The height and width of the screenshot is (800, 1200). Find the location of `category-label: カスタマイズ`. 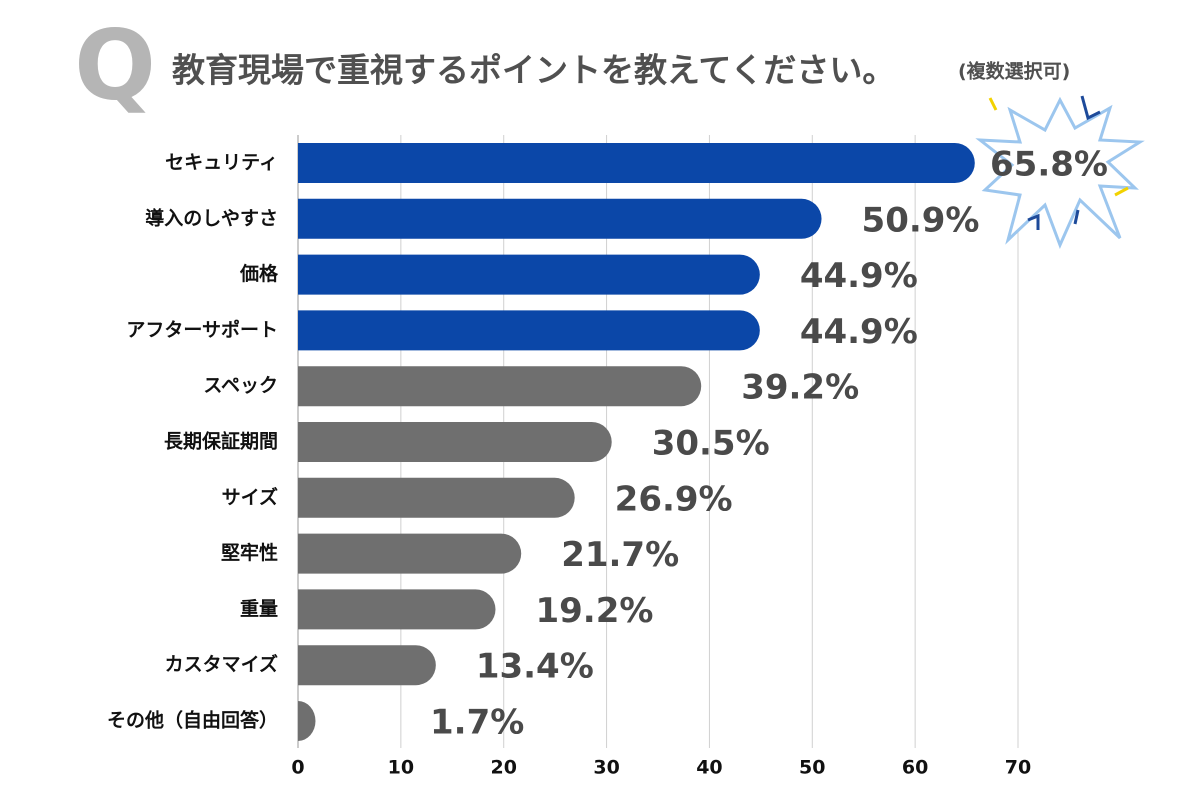

category-label: カスタマイズ is located at coordinates (221, 664).